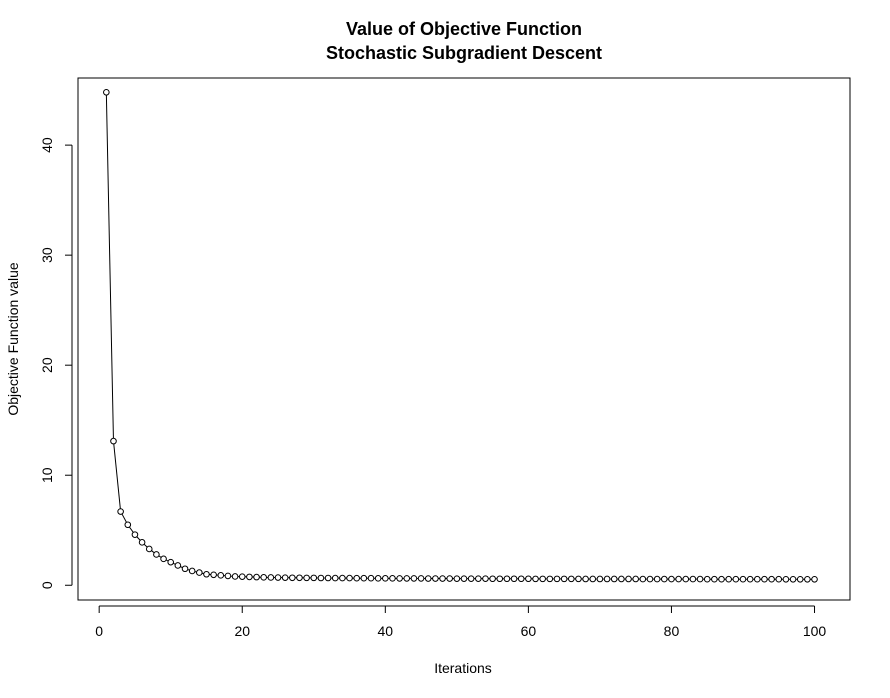 The image size is (890, 698). I want to click on x-tick-label: 80, so click(672, 631).